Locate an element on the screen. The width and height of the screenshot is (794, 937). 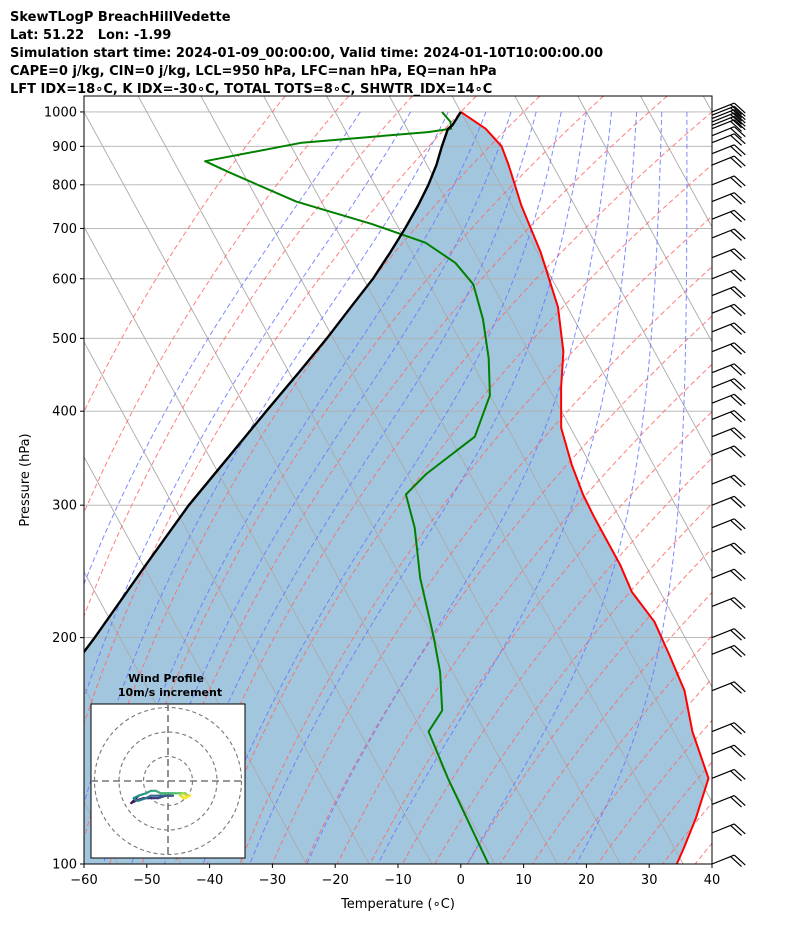
y-tick-label: 600 is located at coordinates (64, 279).